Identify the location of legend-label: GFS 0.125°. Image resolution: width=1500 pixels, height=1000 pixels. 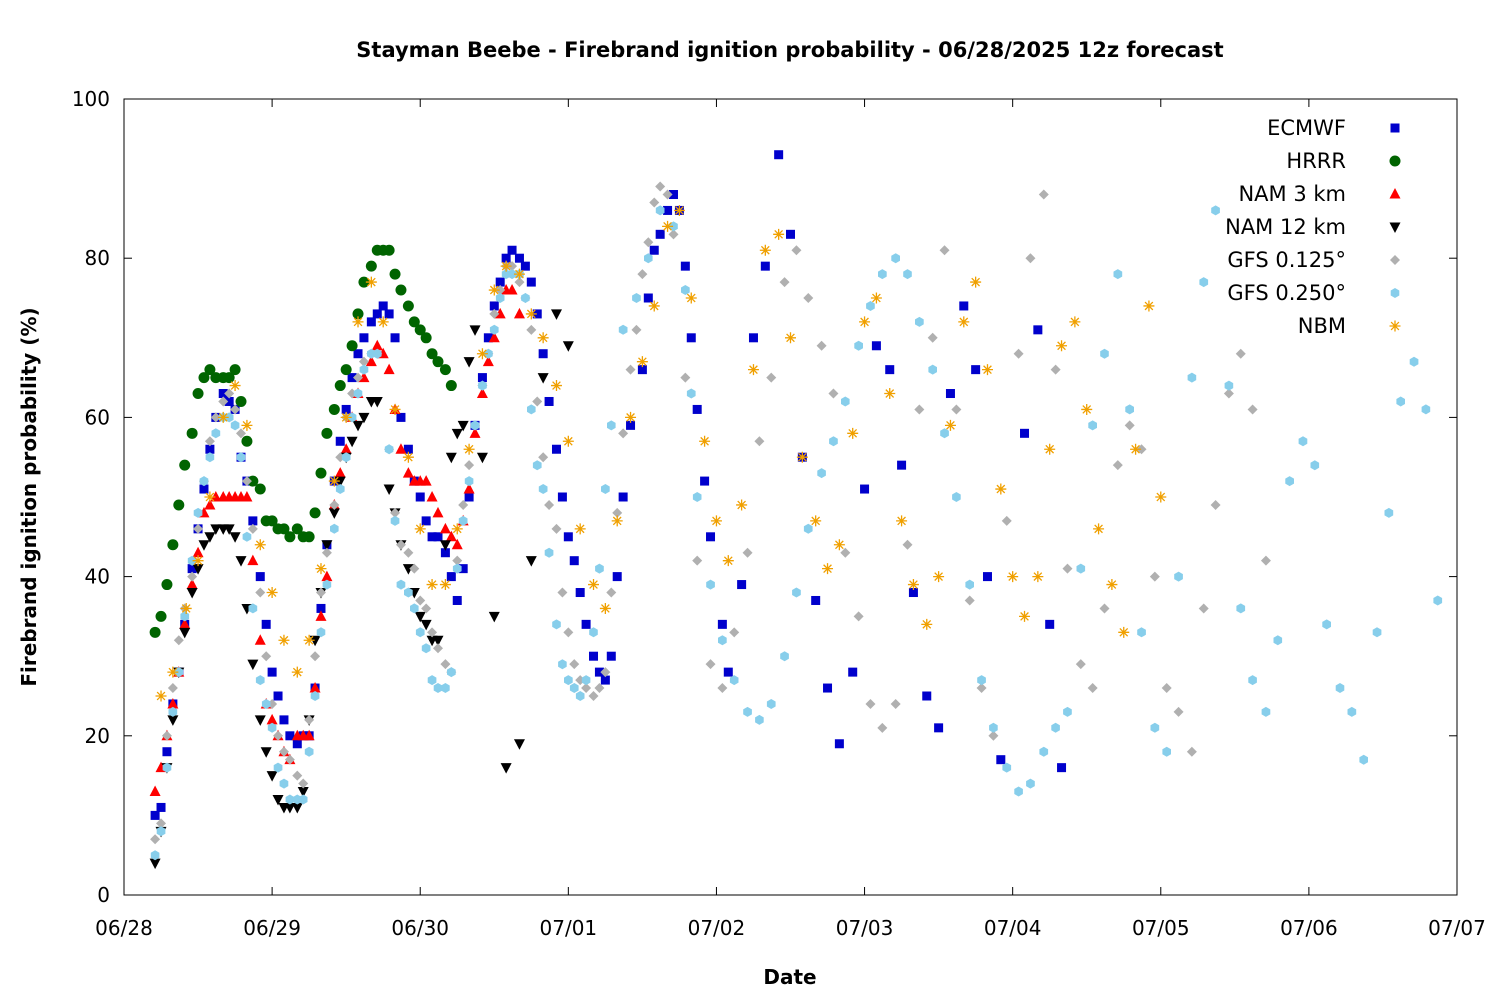
(1286, 260).